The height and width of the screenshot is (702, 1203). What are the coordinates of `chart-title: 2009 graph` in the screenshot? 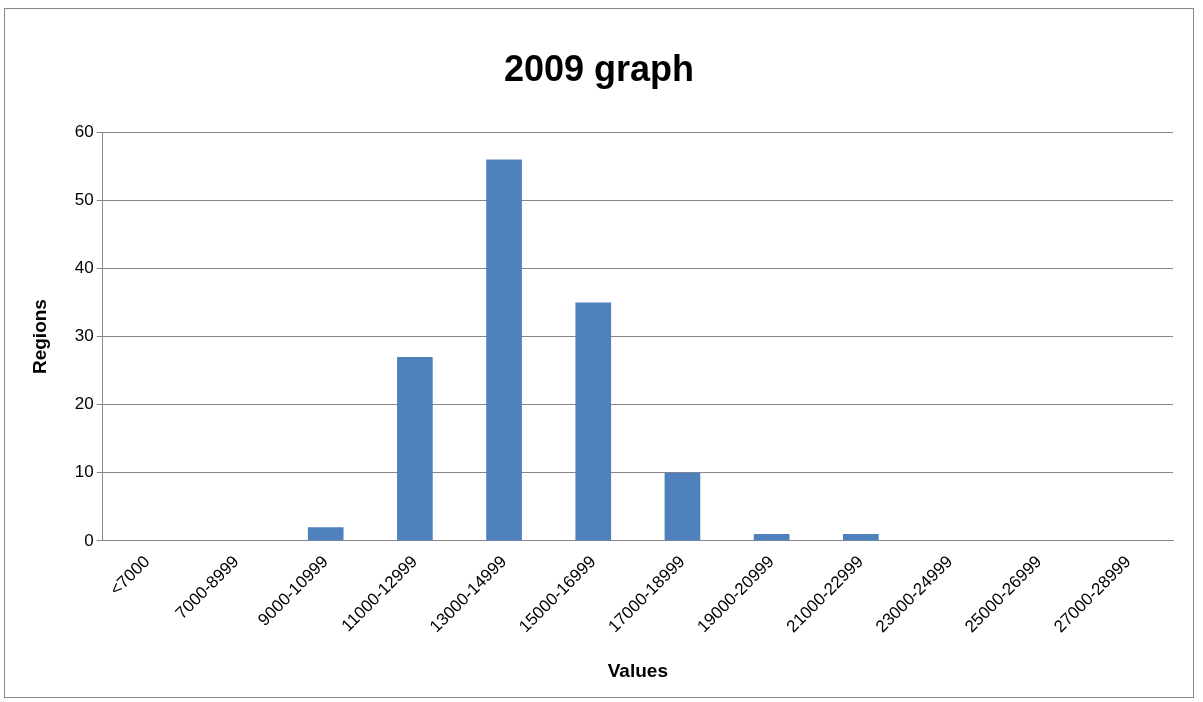 It's located at (599, 68).